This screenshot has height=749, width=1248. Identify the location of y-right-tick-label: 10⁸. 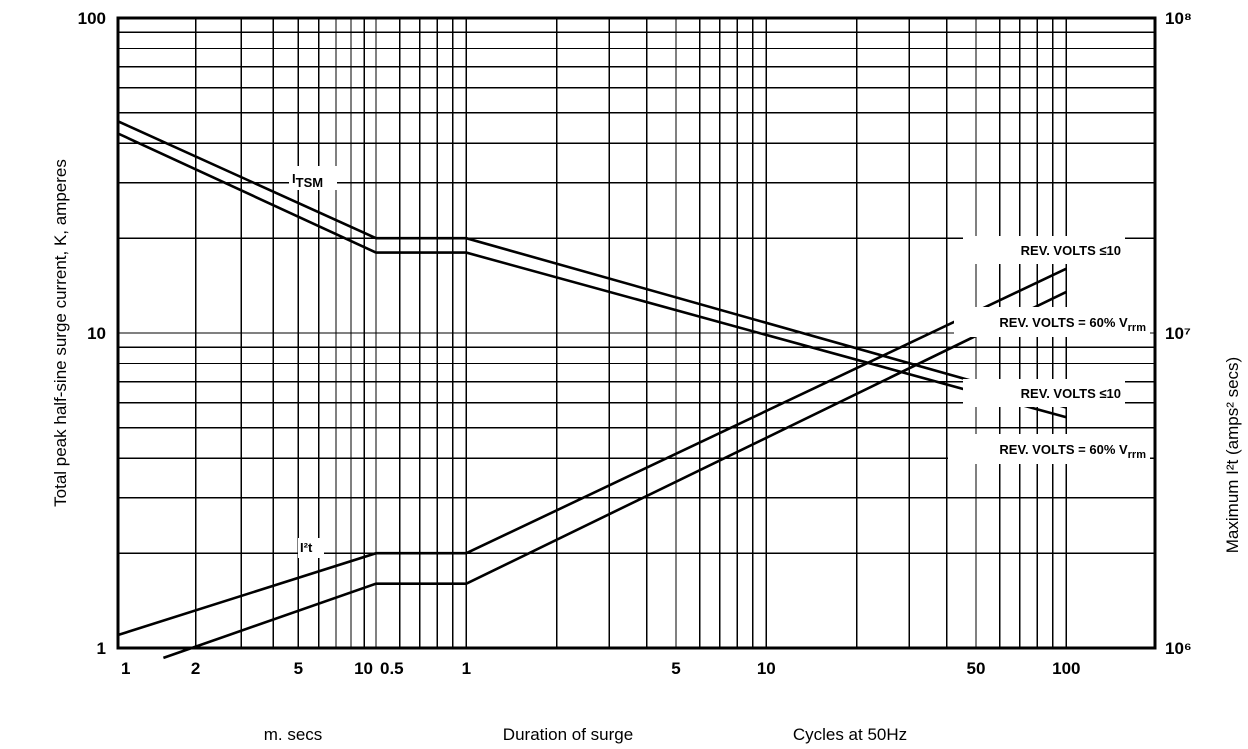
(1178, 18).